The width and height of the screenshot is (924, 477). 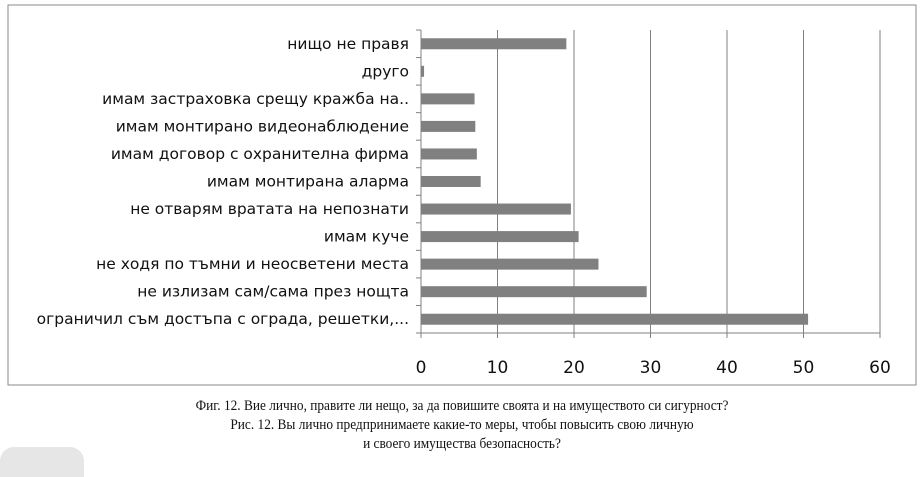 What do you see at coordinates (269, 209) in the screenshot?
I see `category-label: не отварям вратата на непознати` at bounding box center [269, 209].